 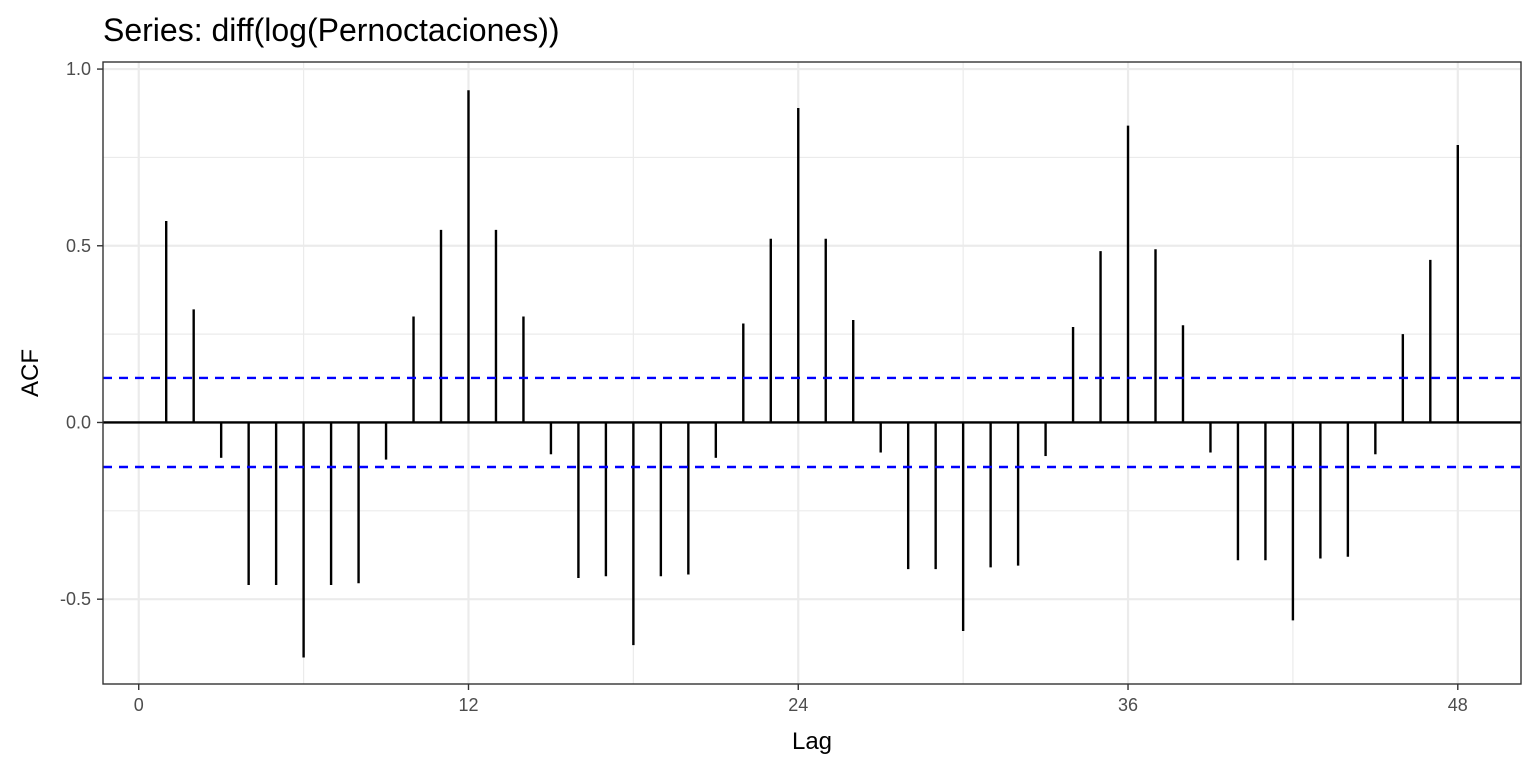 What do you see at coordinates (1128, 705) in the screenshot?
I see `x-tick-label: 36` at bounding box center [1128, 705].